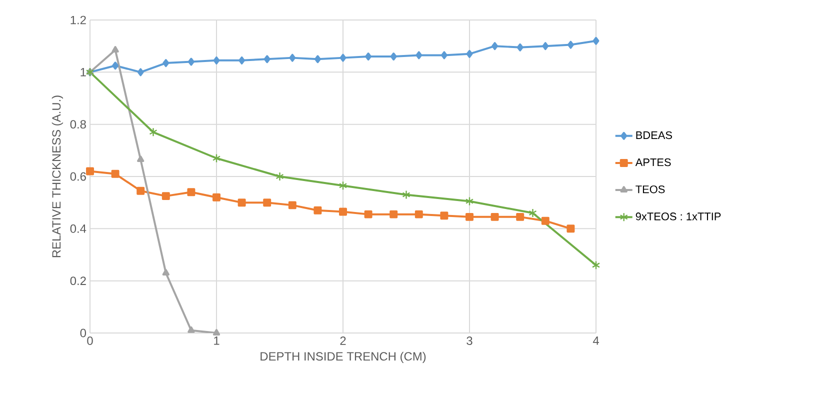 This screenshot has height=405, width=831. Describe the element at coordinates (78, 20) in the screenshot. I see `y-tick-label: 1.2` at that location.